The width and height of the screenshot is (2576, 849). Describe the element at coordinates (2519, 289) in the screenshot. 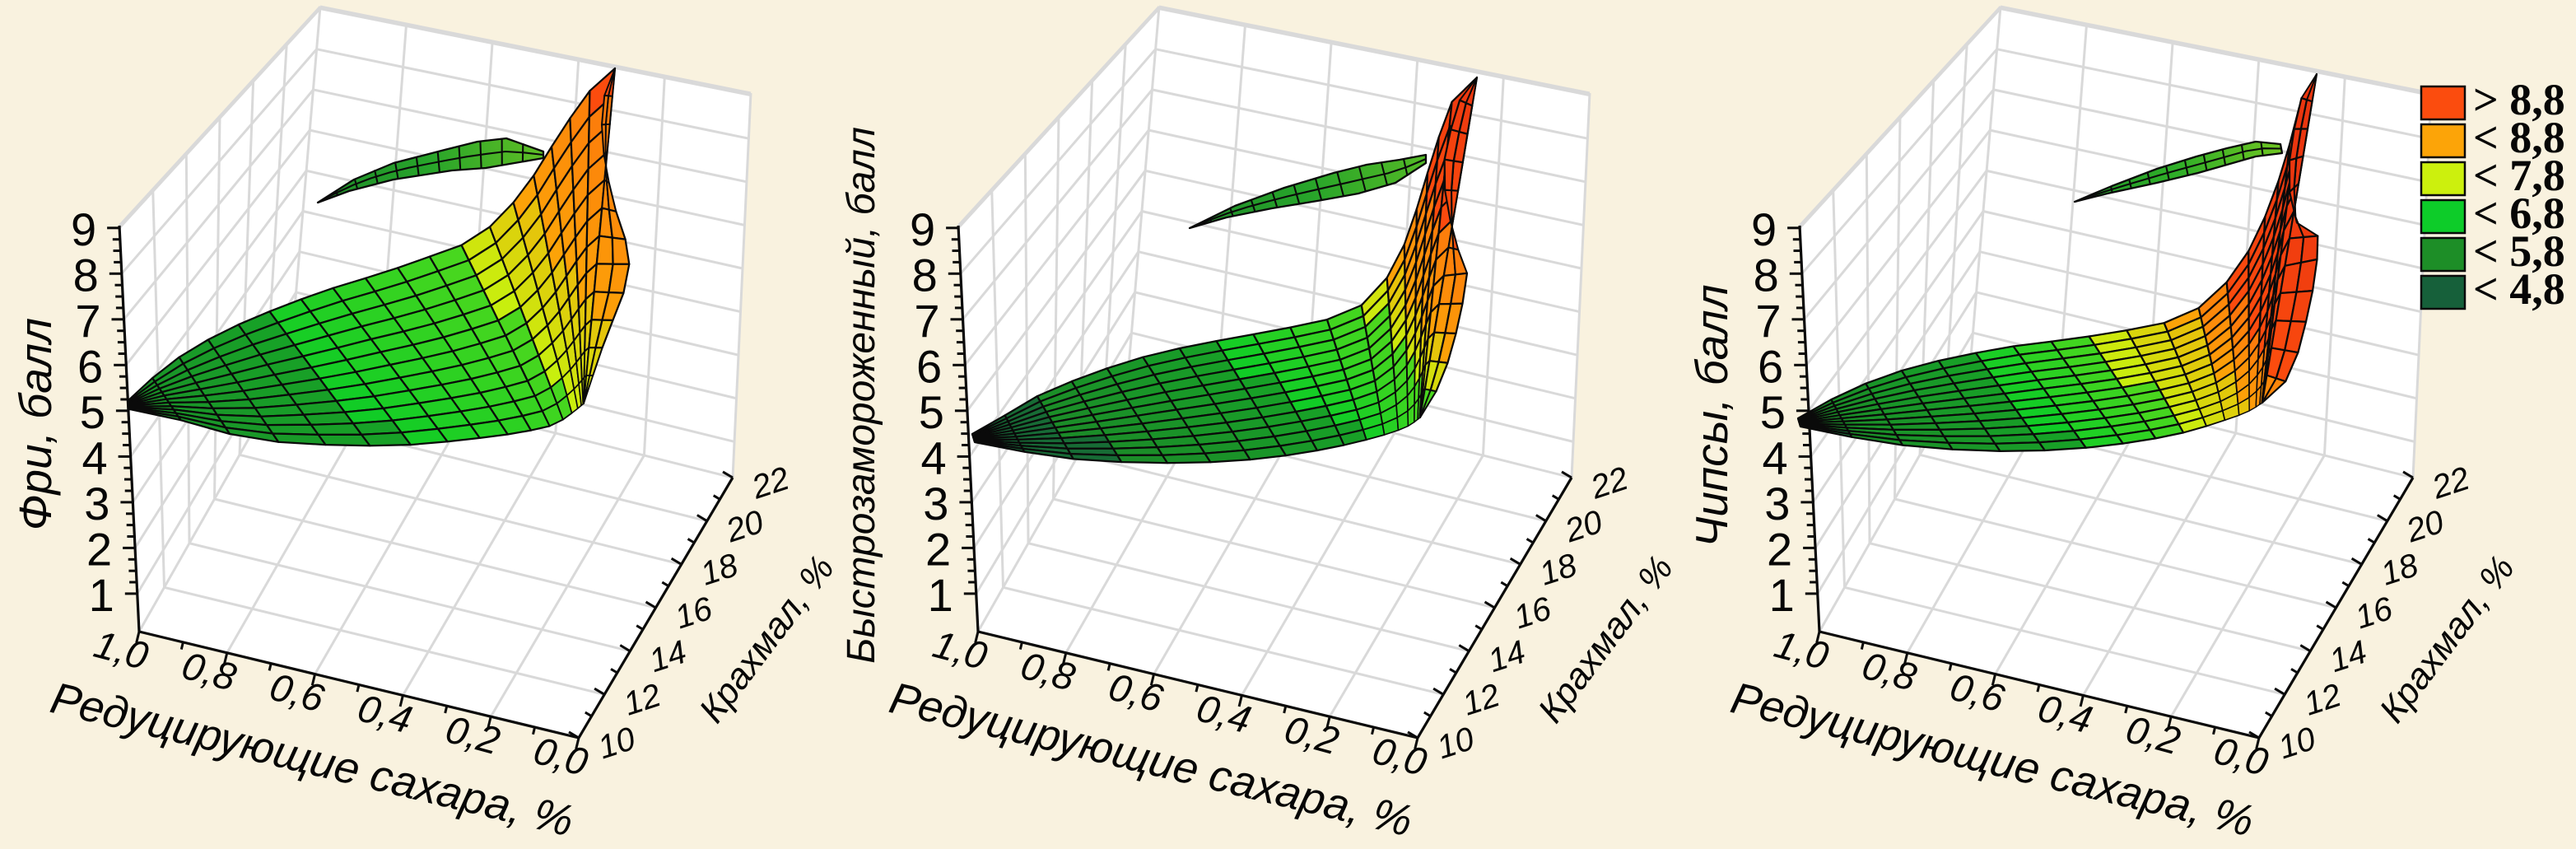

I see `svg-text: < 4,8` at that location.